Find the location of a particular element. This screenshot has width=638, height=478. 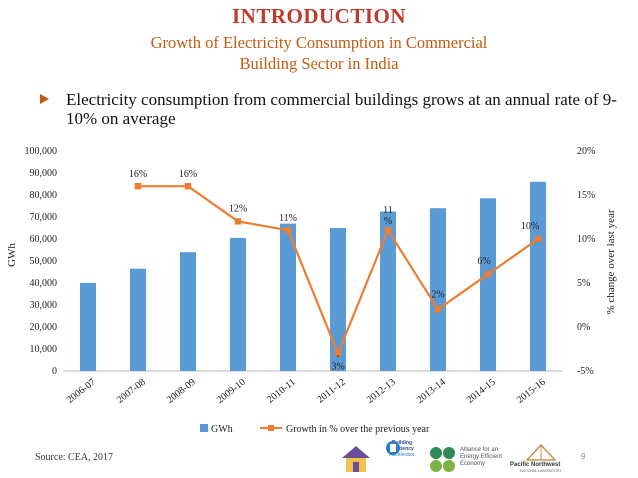

data-label: 10% is located at coordinates (530, 226).